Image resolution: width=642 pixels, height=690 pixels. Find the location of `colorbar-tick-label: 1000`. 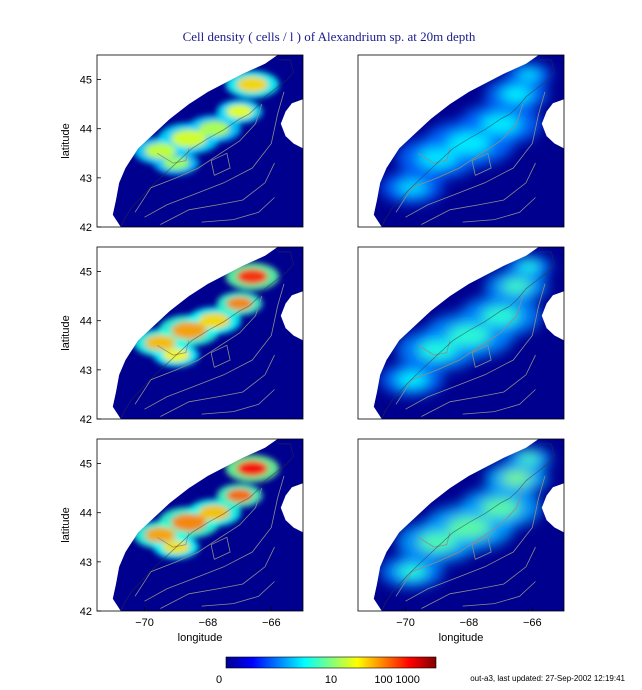

colorbar-tick-label: 1000 is located at coordinates (407, 680).